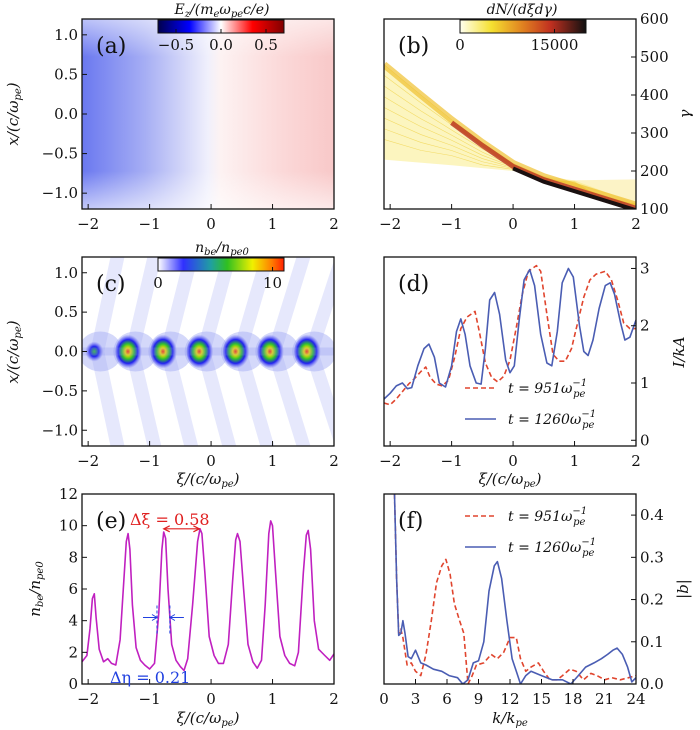 The image size is (700, 730). Describe the element at coordinates (652, 642) in the screenshot. I see `y-tick-label: 0.1` at that location.